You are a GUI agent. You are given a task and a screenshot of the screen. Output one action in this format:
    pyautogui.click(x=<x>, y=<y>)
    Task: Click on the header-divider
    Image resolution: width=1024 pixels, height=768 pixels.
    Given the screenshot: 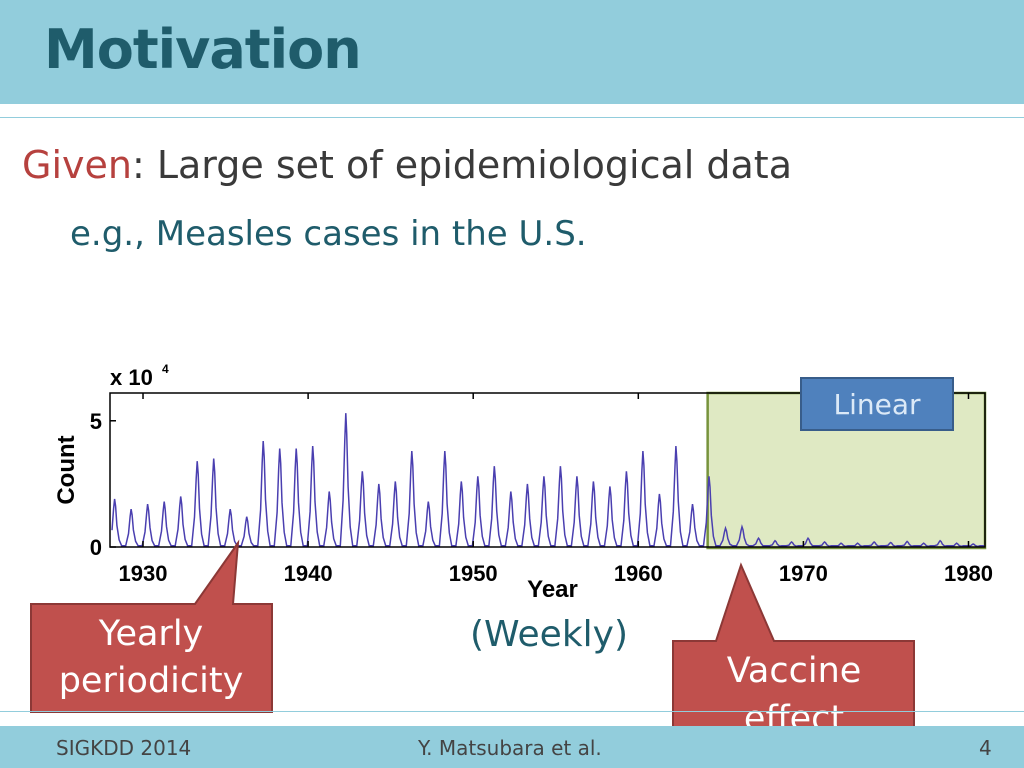 What is the action you would take?
    pyautogui.click(x=512, y=117)
    